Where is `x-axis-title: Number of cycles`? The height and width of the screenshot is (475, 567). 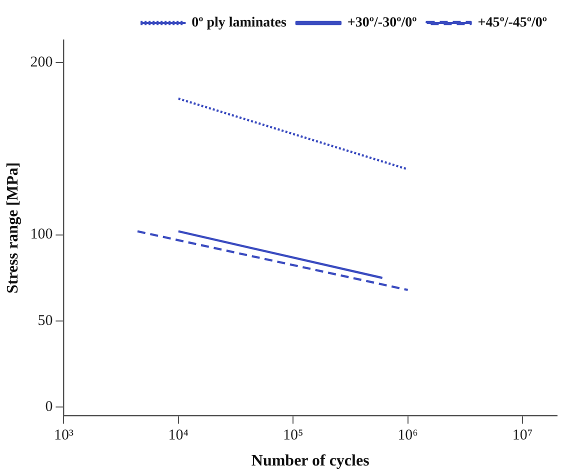
x-axis-title: Number of cycles is located at coordinates (310, 461).